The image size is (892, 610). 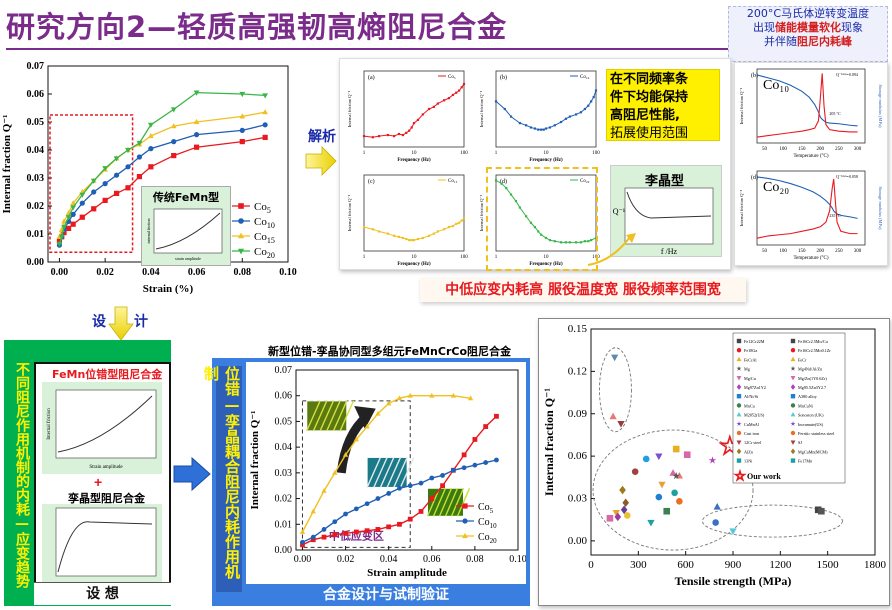 I want to click on summary-banner: 中低应变内耗高 服役温度宽 服役频率范围宽, so click(x=583, y=290).